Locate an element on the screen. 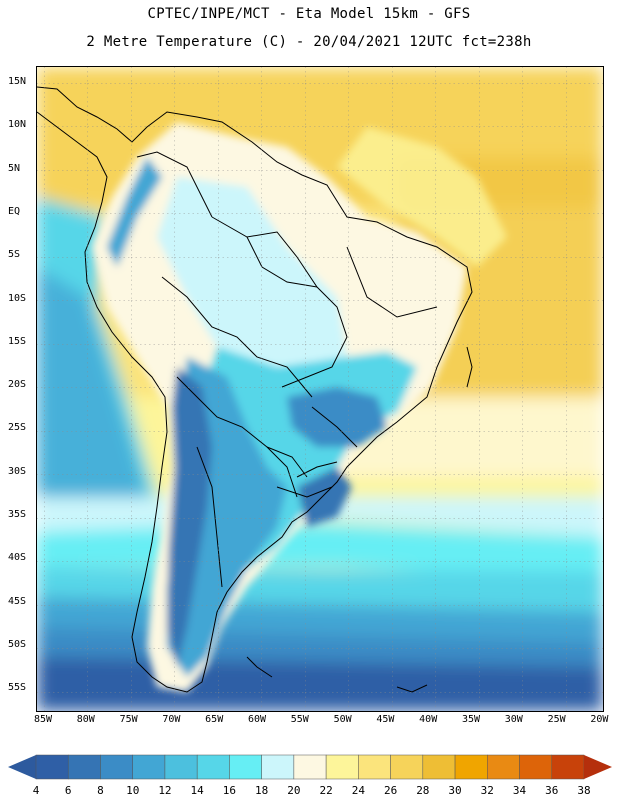 This screenshot has width=618, height=800. lat-tick-label: 35S is located at coordinates (17, 514).